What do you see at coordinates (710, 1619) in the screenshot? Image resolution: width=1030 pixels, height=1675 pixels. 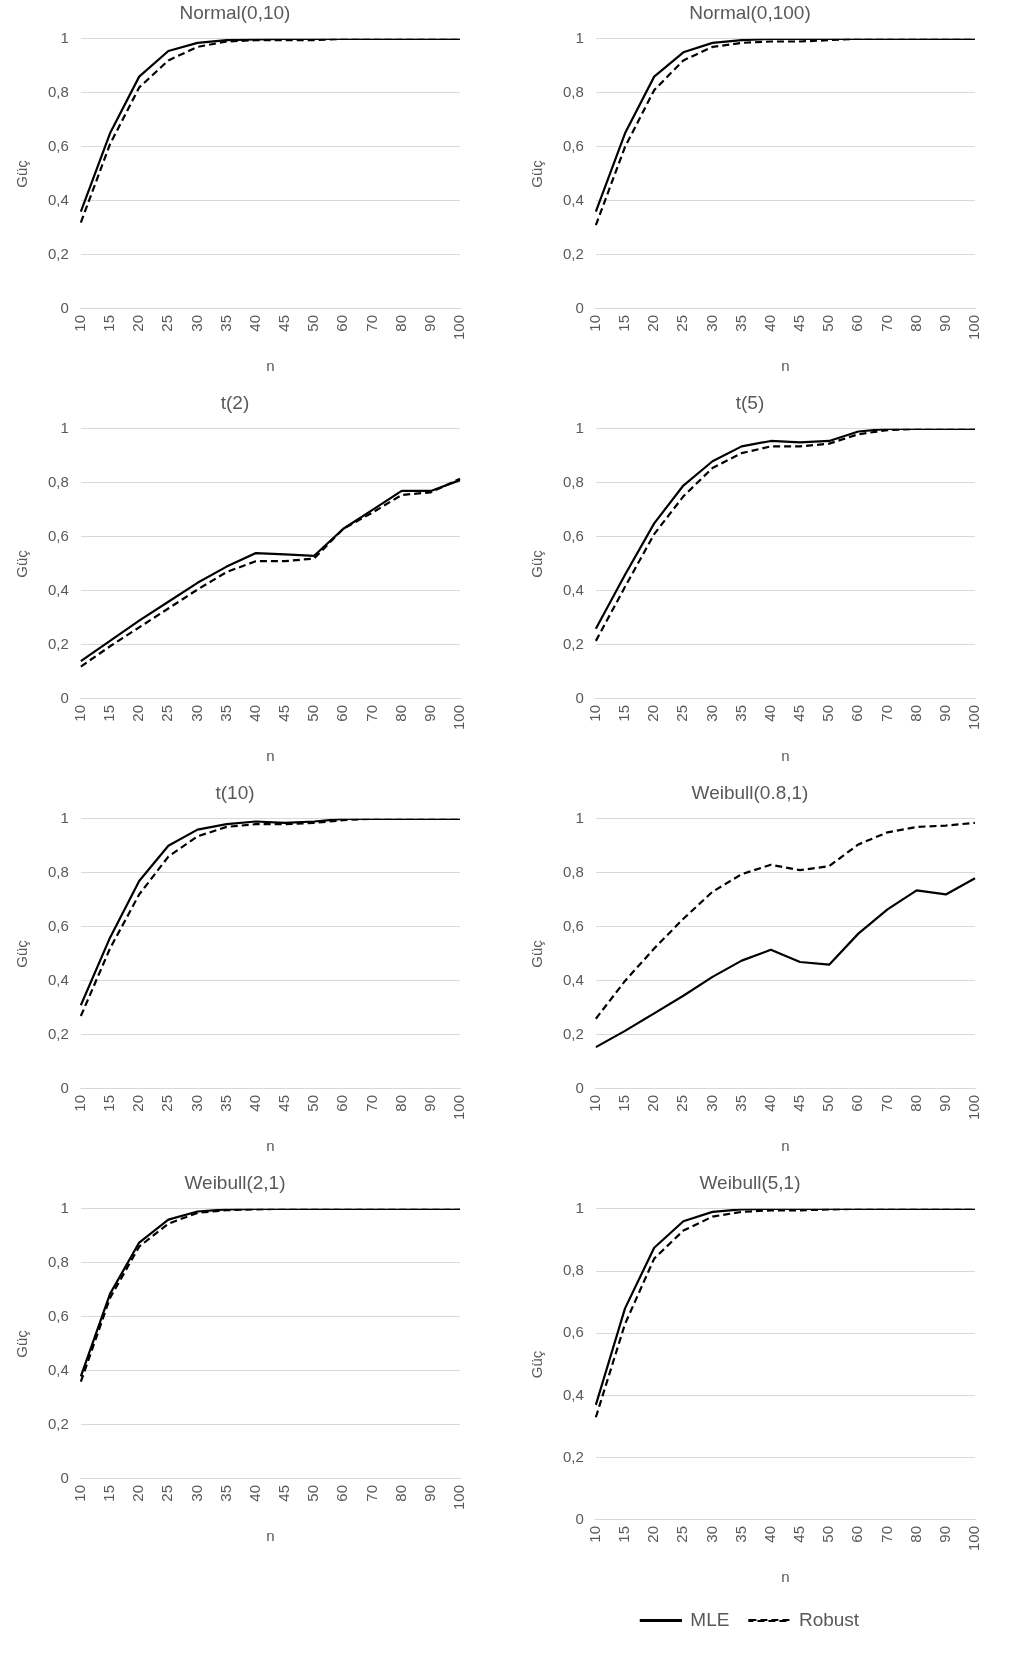 I see `legend-label: MLE` at bounding box center [710, 1619].